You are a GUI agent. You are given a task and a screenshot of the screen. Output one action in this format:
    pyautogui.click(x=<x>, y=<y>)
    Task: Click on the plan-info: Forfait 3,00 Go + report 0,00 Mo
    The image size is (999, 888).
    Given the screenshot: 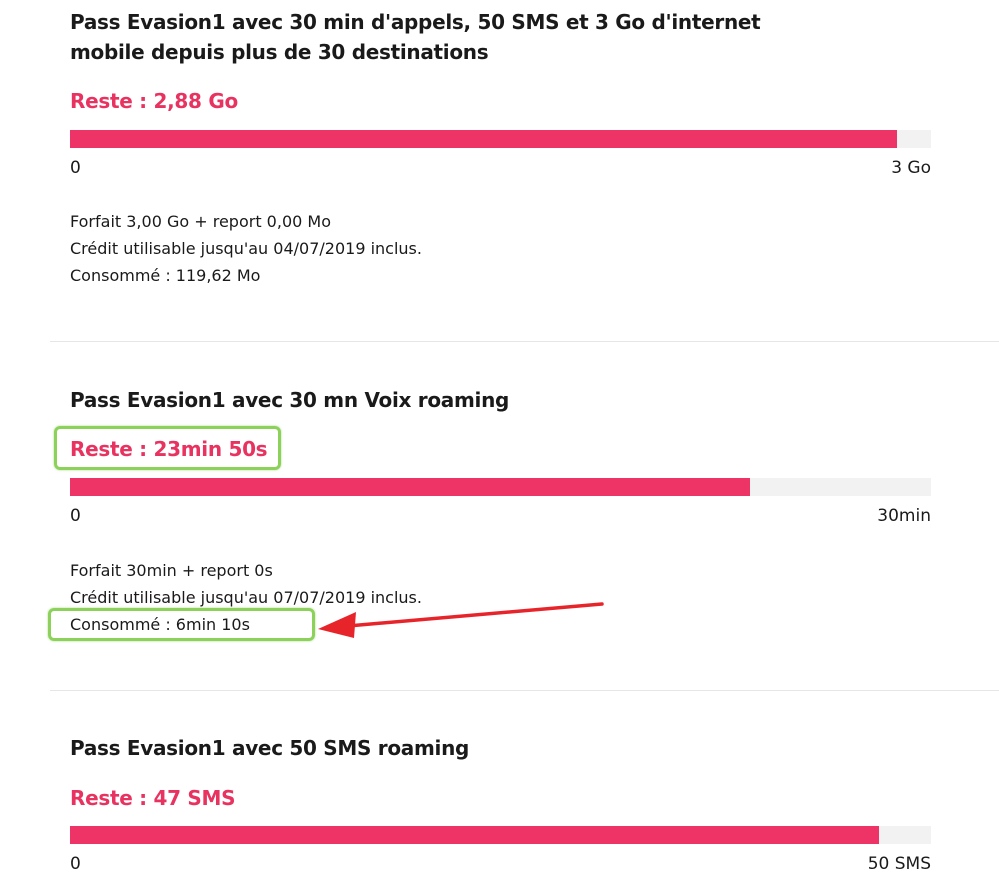 What is the action you would take?
    pyautogui.click(x=200, y=221)
    